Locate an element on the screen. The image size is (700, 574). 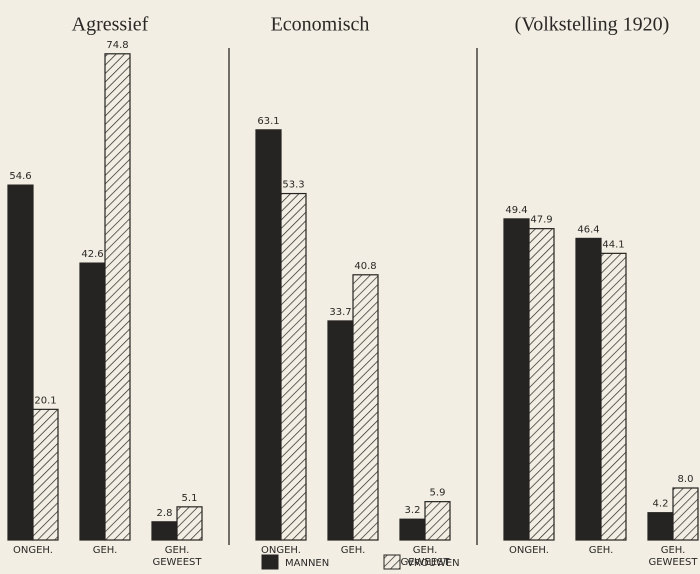
value-label: 2.8 is located at coordinates (165, 513).